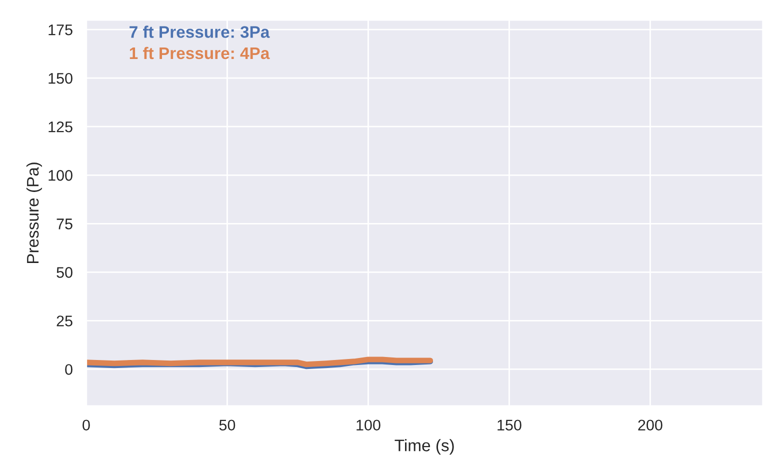 The height and width of the screenshot is (462, 763). Describe the element at coordinates (200, 32) in the screenshot. I see `text: 7 ft Pressure: 3Pa` at that location.